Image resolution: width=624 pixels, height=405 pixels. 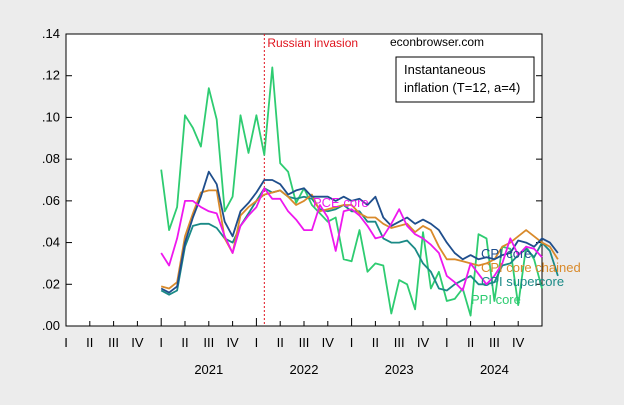 What do you see at coordinates (51, 158) in the screenshot?
I see `y-tick-label: .08` at bounding box center [51, 158].